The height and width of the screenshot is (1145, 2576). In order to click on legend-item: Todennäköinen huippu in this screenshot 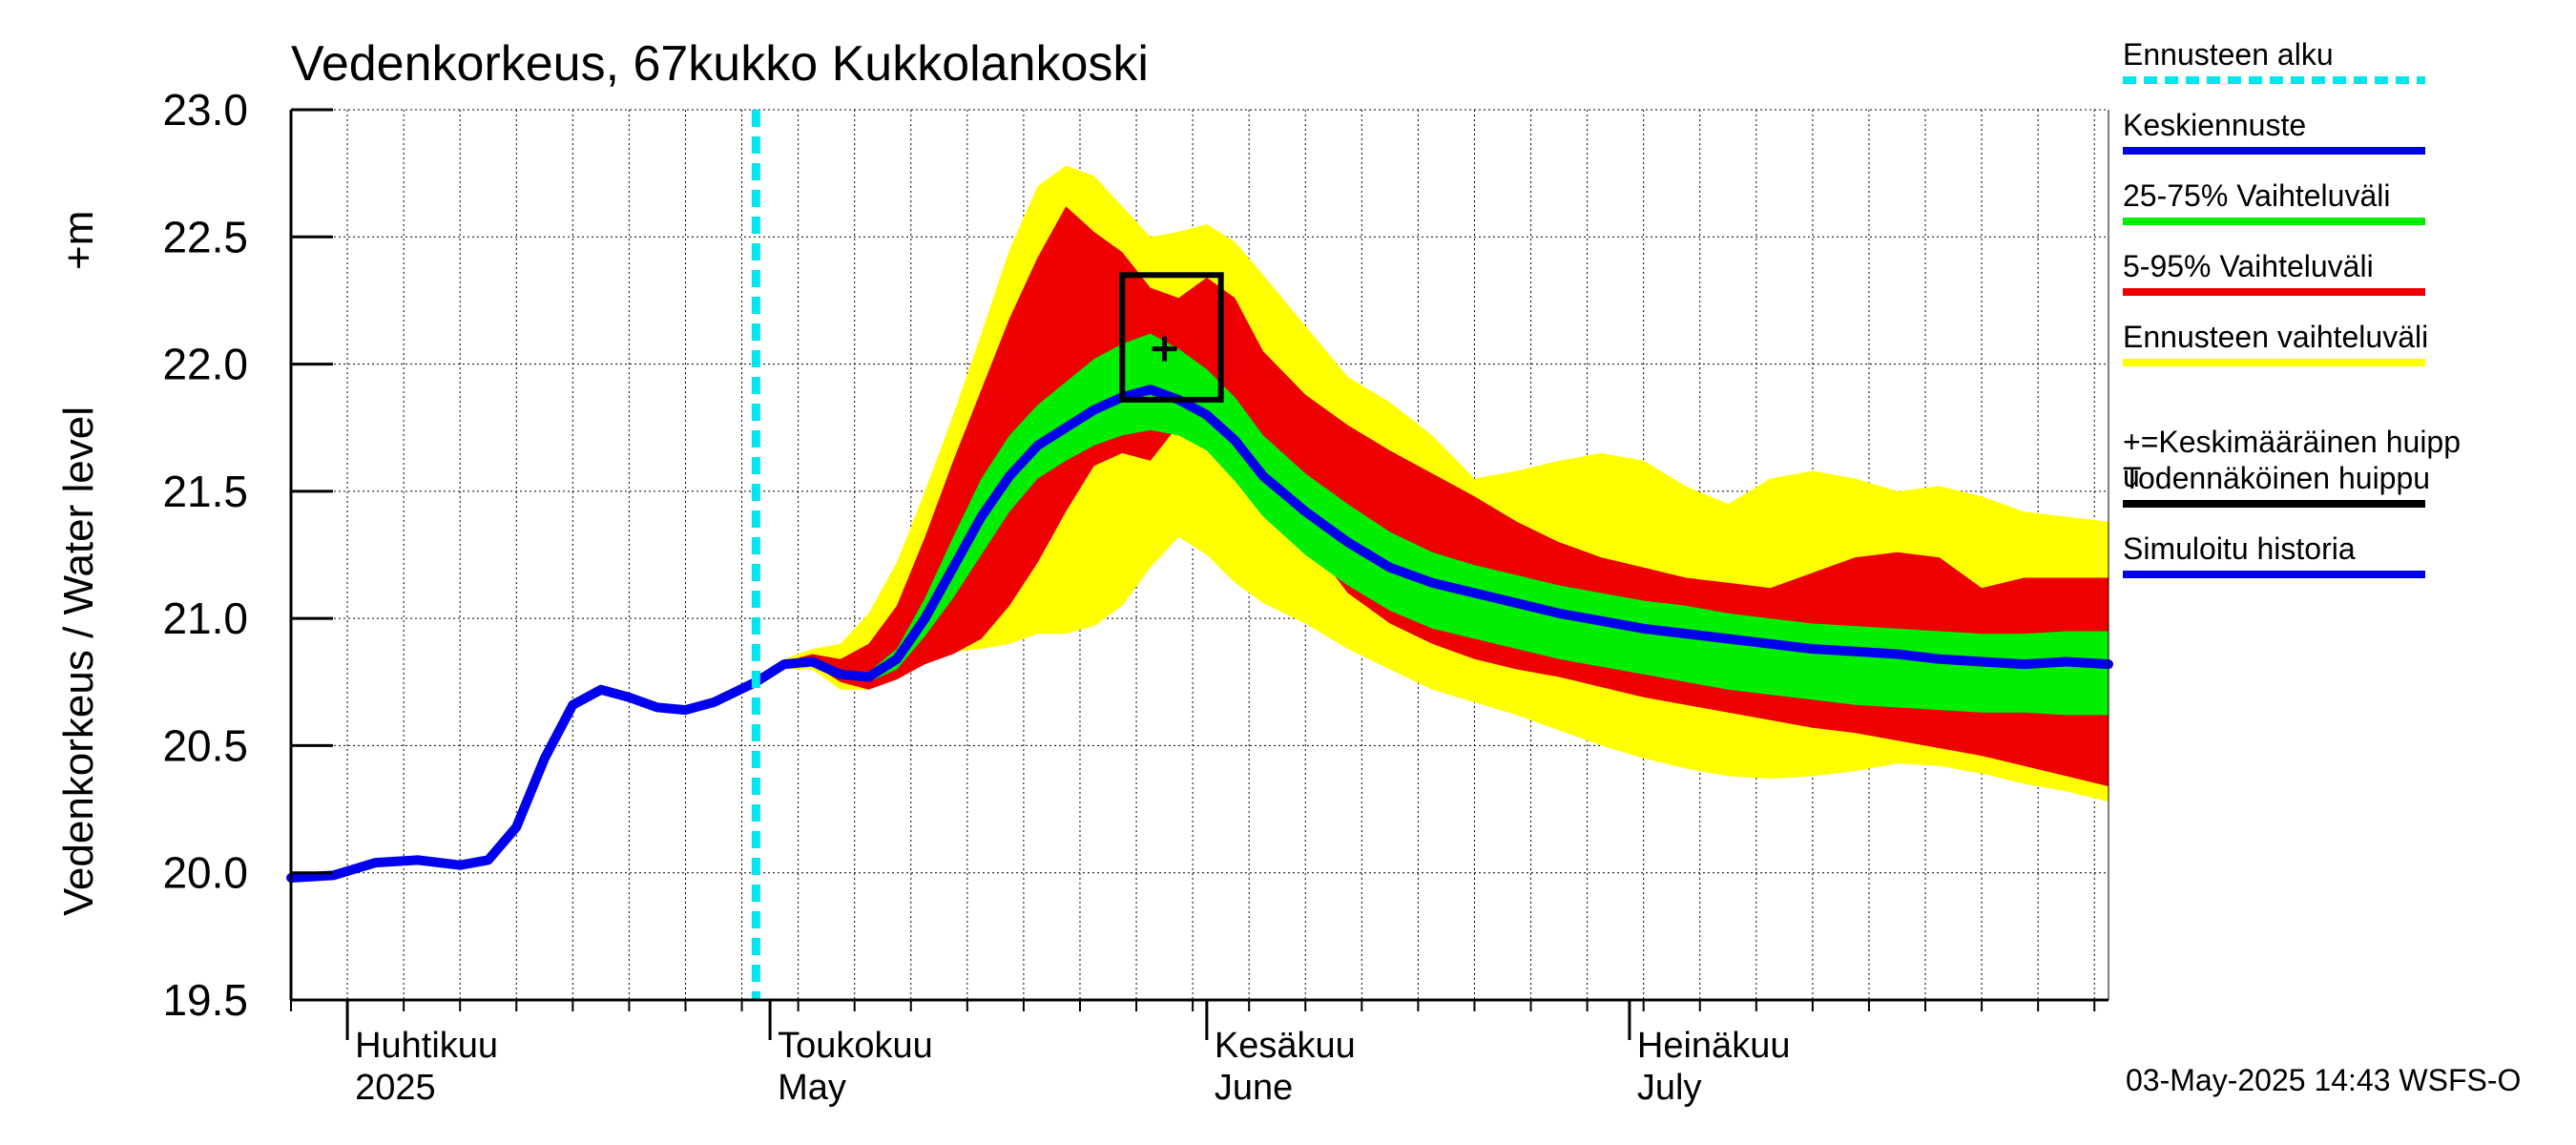, I will do `click(2276, 485)`.